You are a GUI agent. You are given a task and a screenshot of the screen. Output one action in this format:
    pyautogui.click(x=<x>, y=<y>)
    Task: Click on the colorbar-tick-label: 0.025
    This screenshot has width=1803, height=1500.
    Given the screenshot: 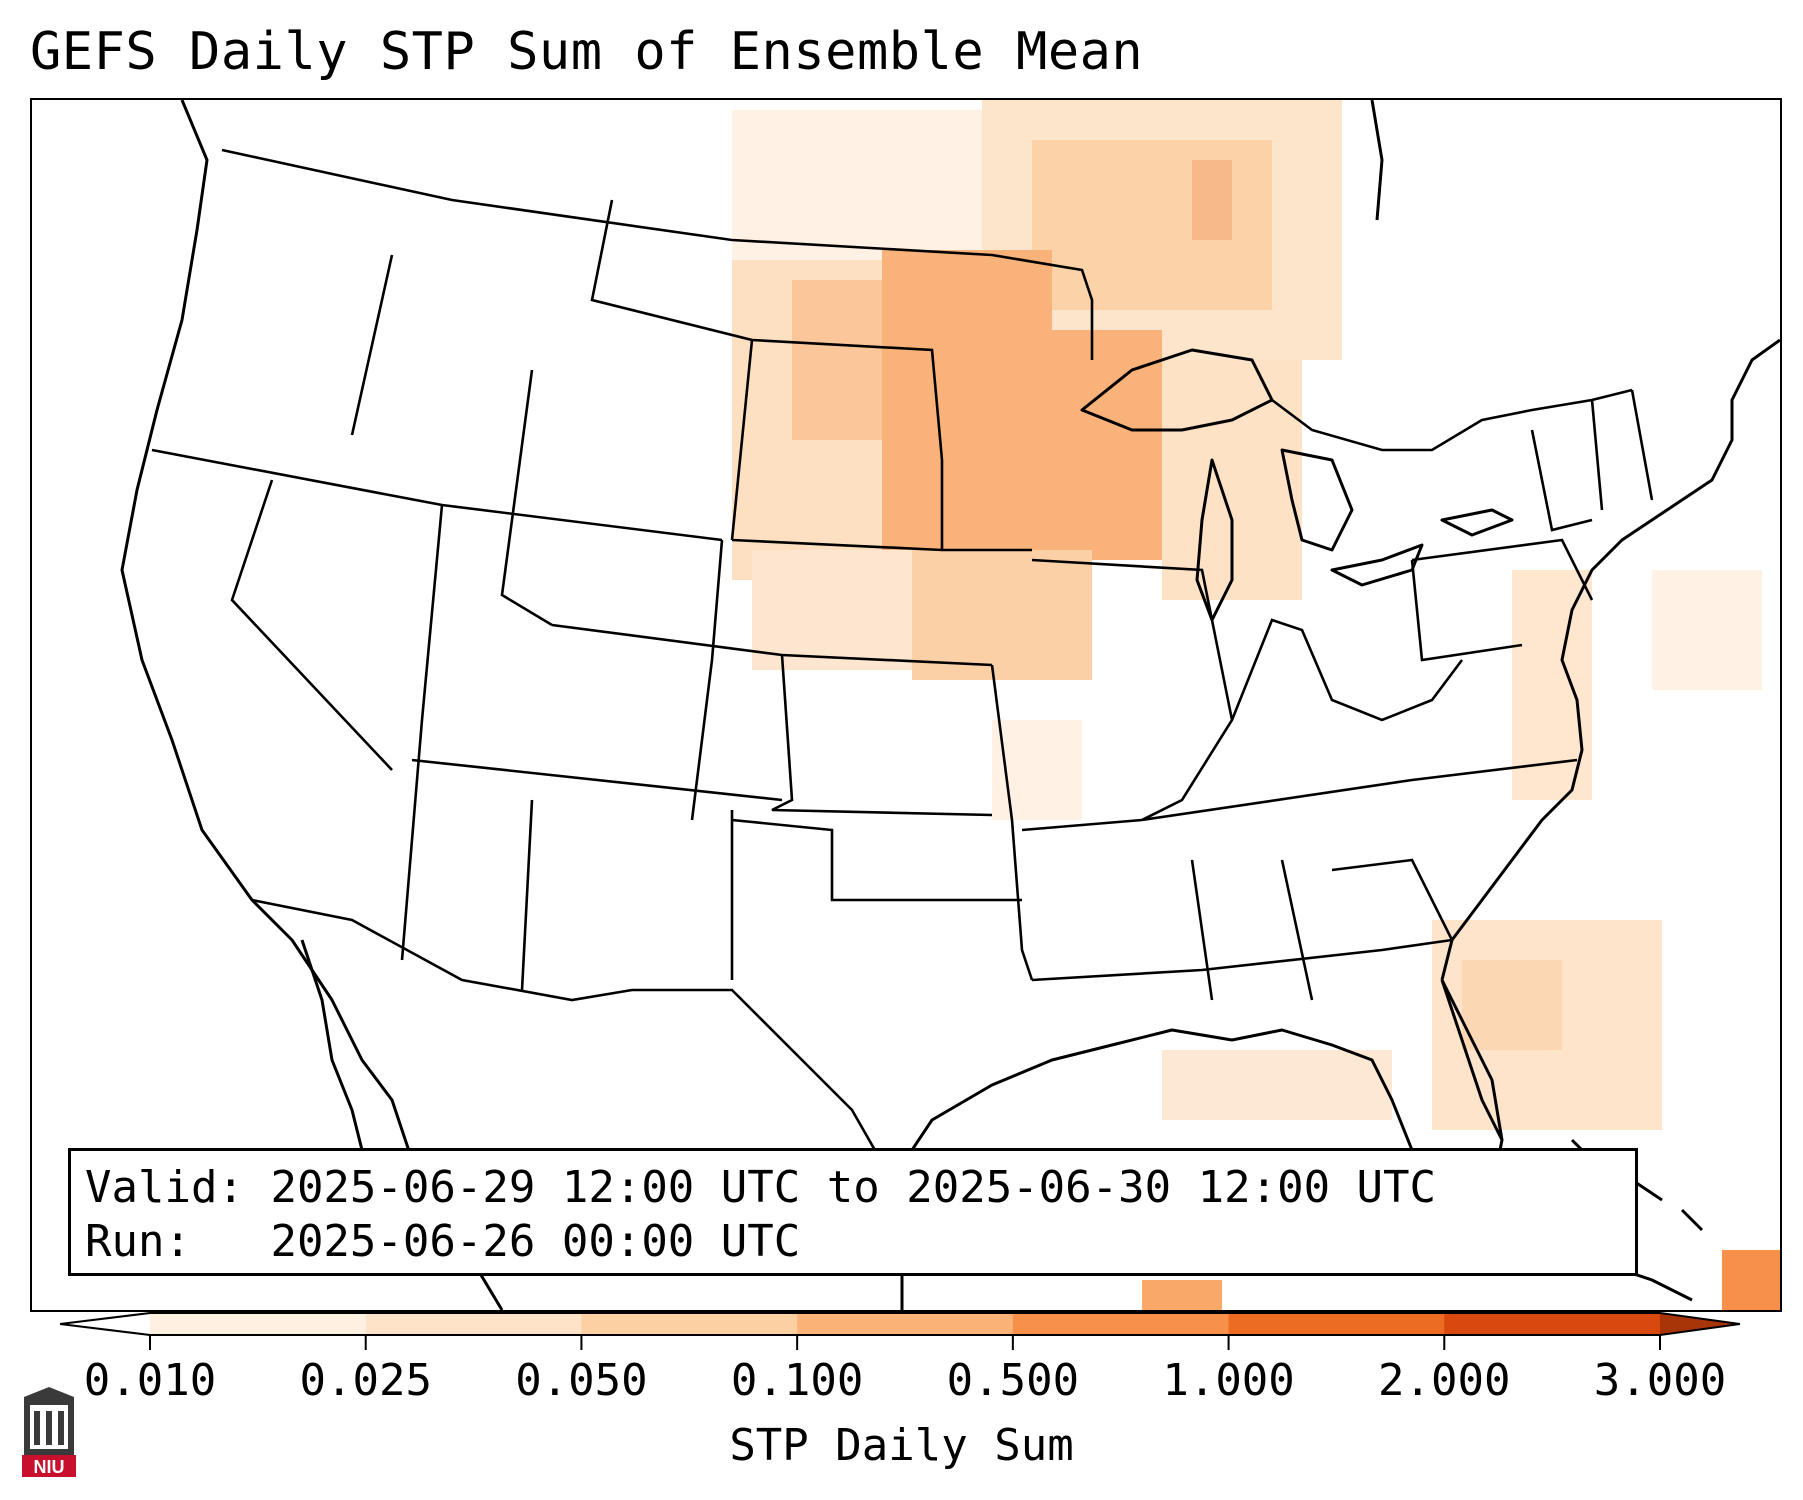 What is the action you would take?
    pyautogui.click(x=365, y=1380)
    